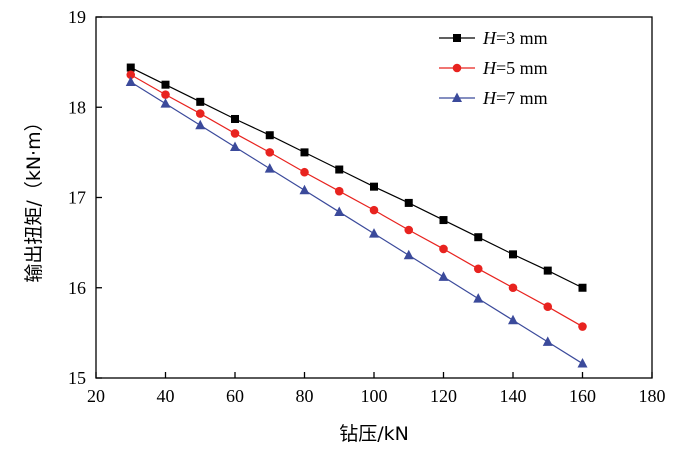  What do you see at coordinates (166, 396) in the screenshot?
I see `x-tick-label: 40` at bounding box center [166, 396].